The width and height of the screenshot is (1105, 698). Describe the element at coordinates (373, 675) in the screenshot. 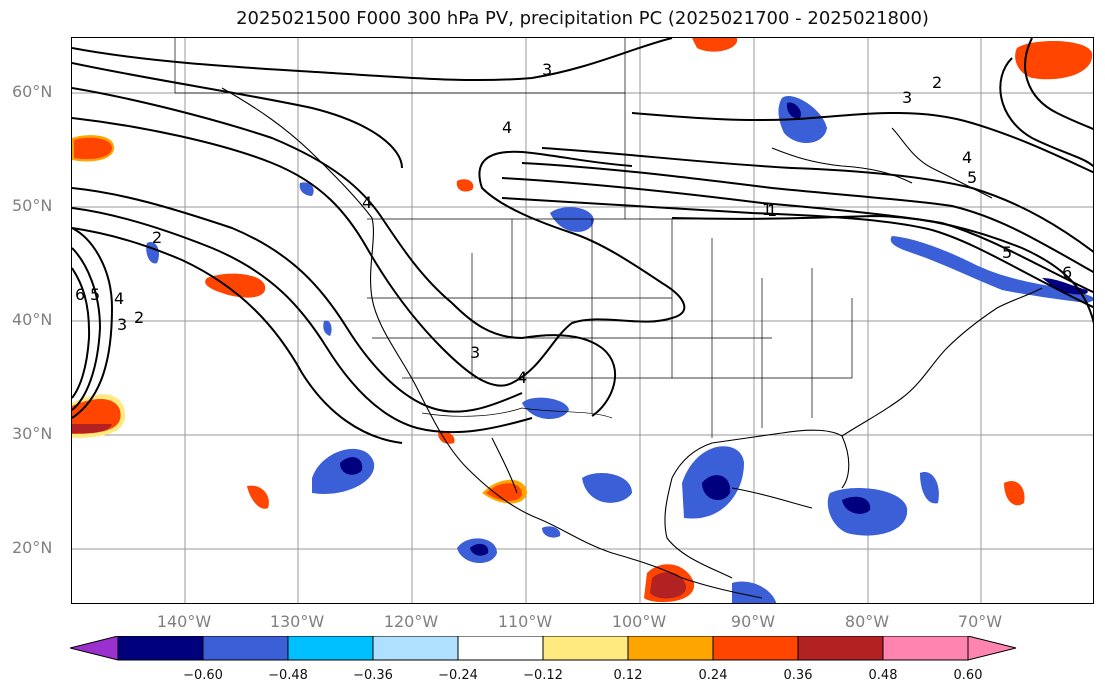

I see `colorbar-tick: −0.36` at that location.